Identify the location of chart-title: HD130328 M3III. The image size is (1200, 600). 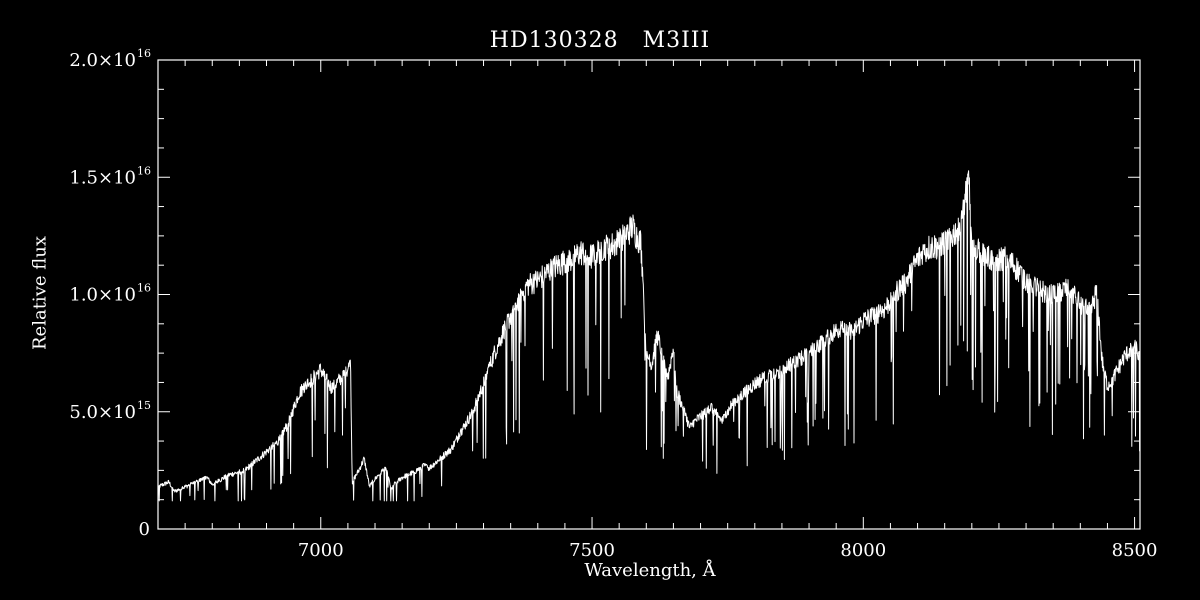
(600, 40).